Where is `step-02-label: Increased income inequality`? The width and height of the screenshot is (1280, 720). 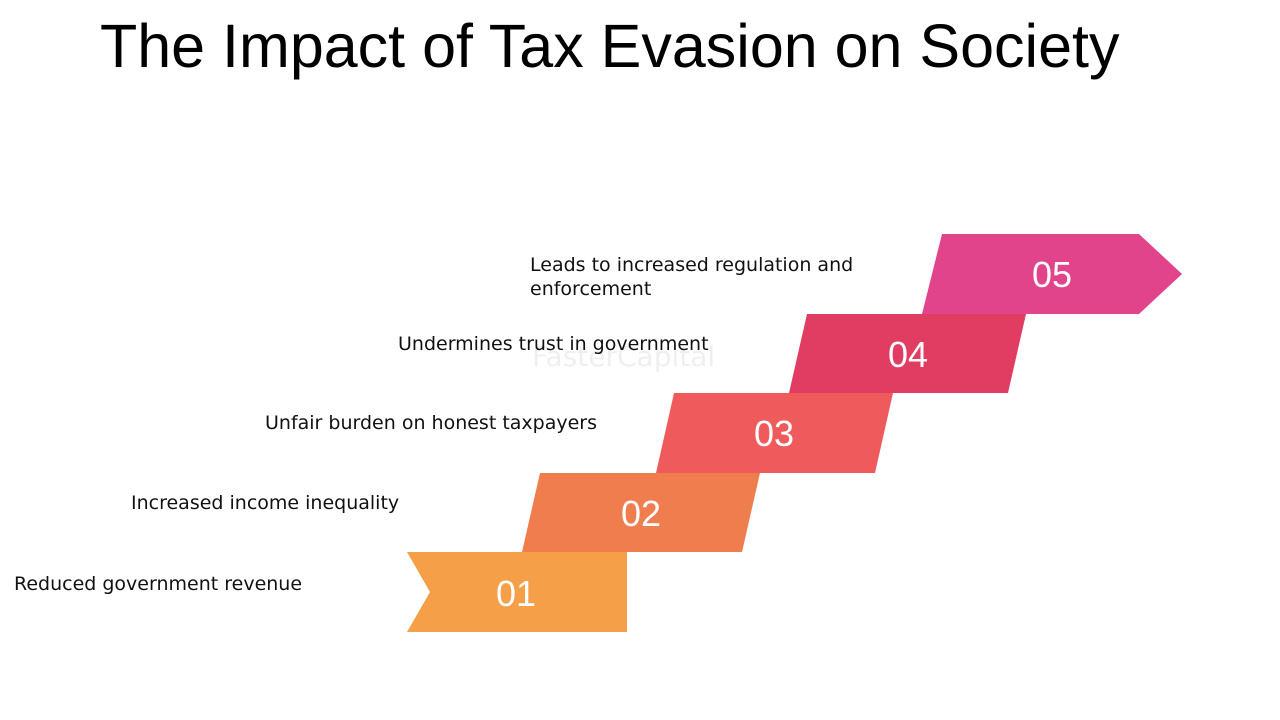 step-02-label: Increased income inequality is located at coordinates (265, 503).